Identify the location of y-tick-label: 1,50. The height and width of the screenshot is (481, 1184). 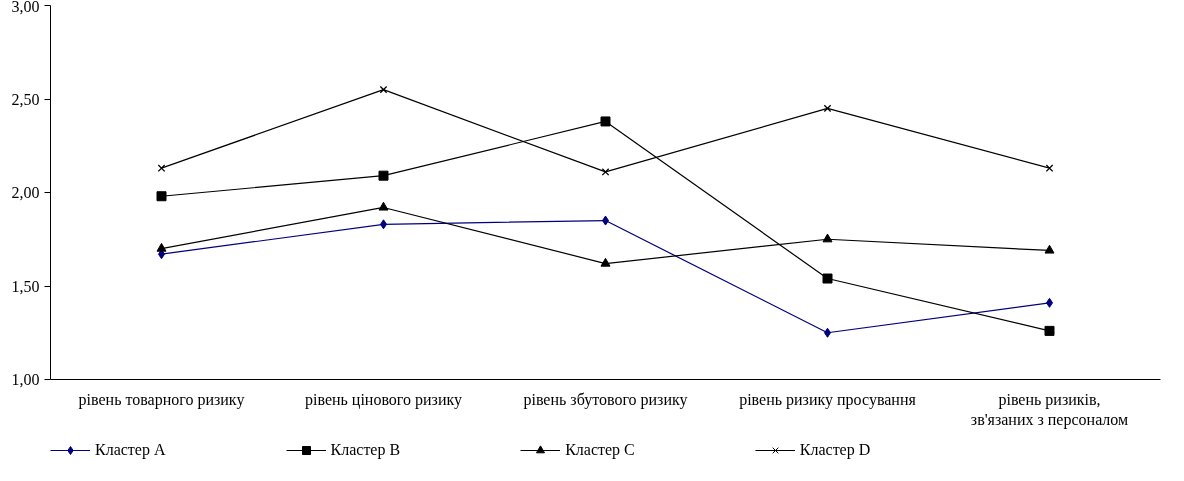
(25, 286).